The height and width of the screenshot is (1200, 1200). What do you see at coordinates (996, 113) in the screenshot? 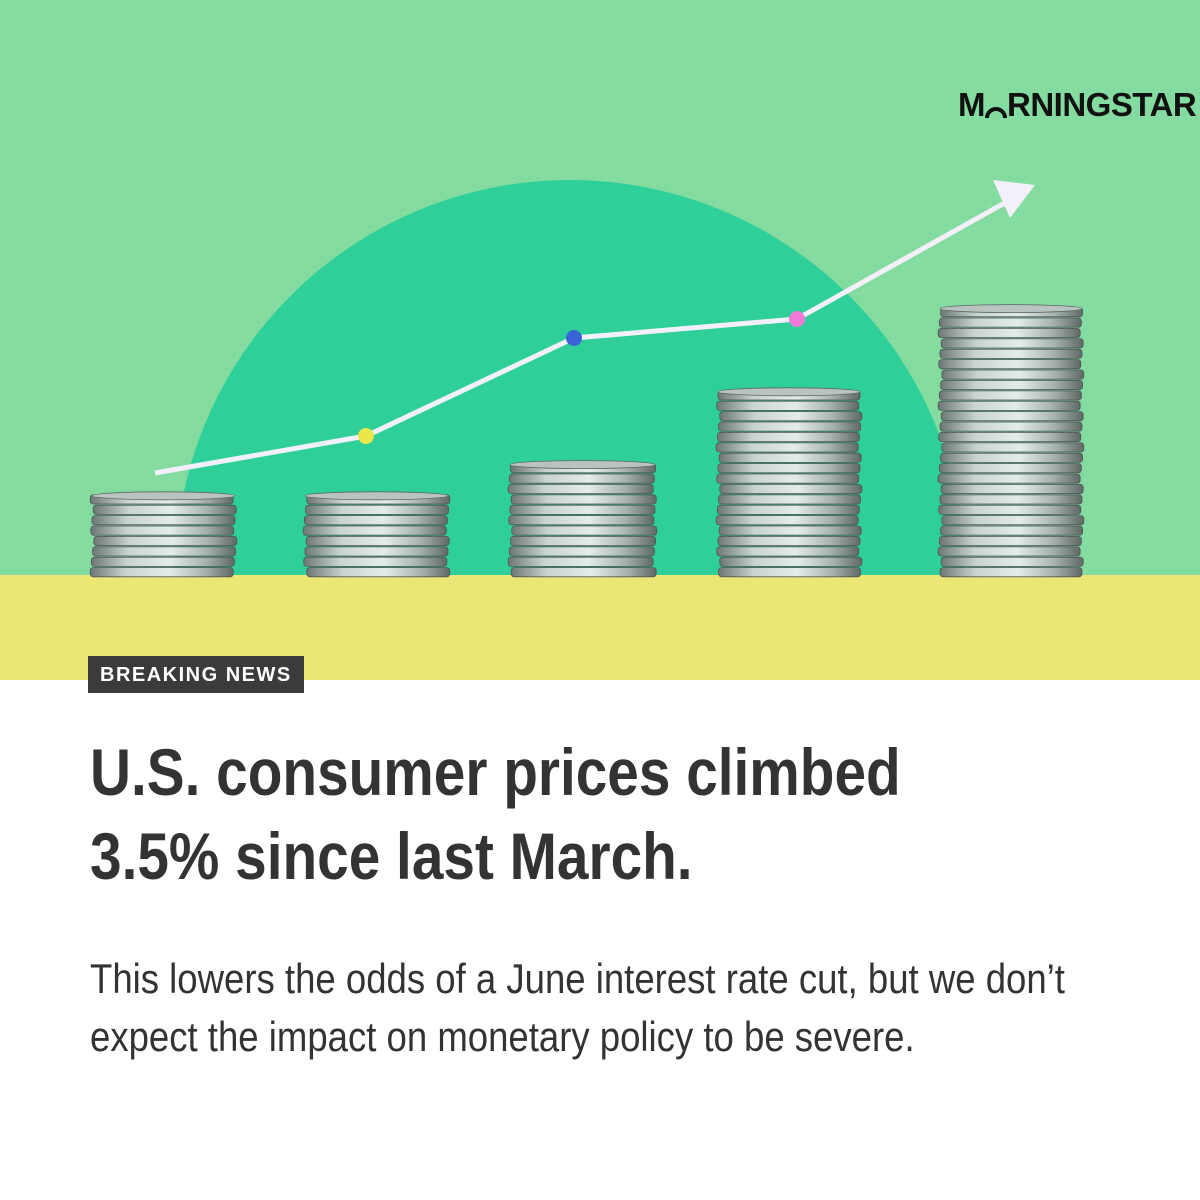
I see `morningstar-o-mark-icon` at bounding box center [996, 113].